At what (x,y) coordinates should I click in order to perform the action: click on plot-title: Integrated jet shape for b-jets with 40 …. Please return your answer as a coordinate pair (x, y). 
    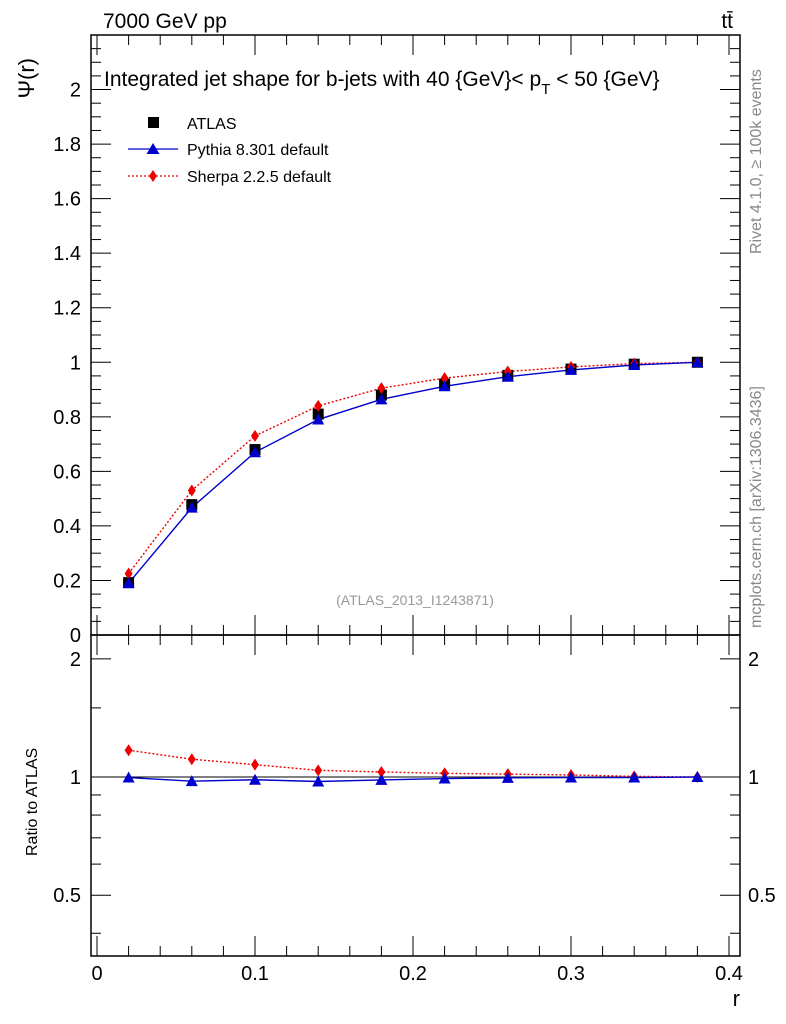
    Looking at the image, I should click on (382, 83).